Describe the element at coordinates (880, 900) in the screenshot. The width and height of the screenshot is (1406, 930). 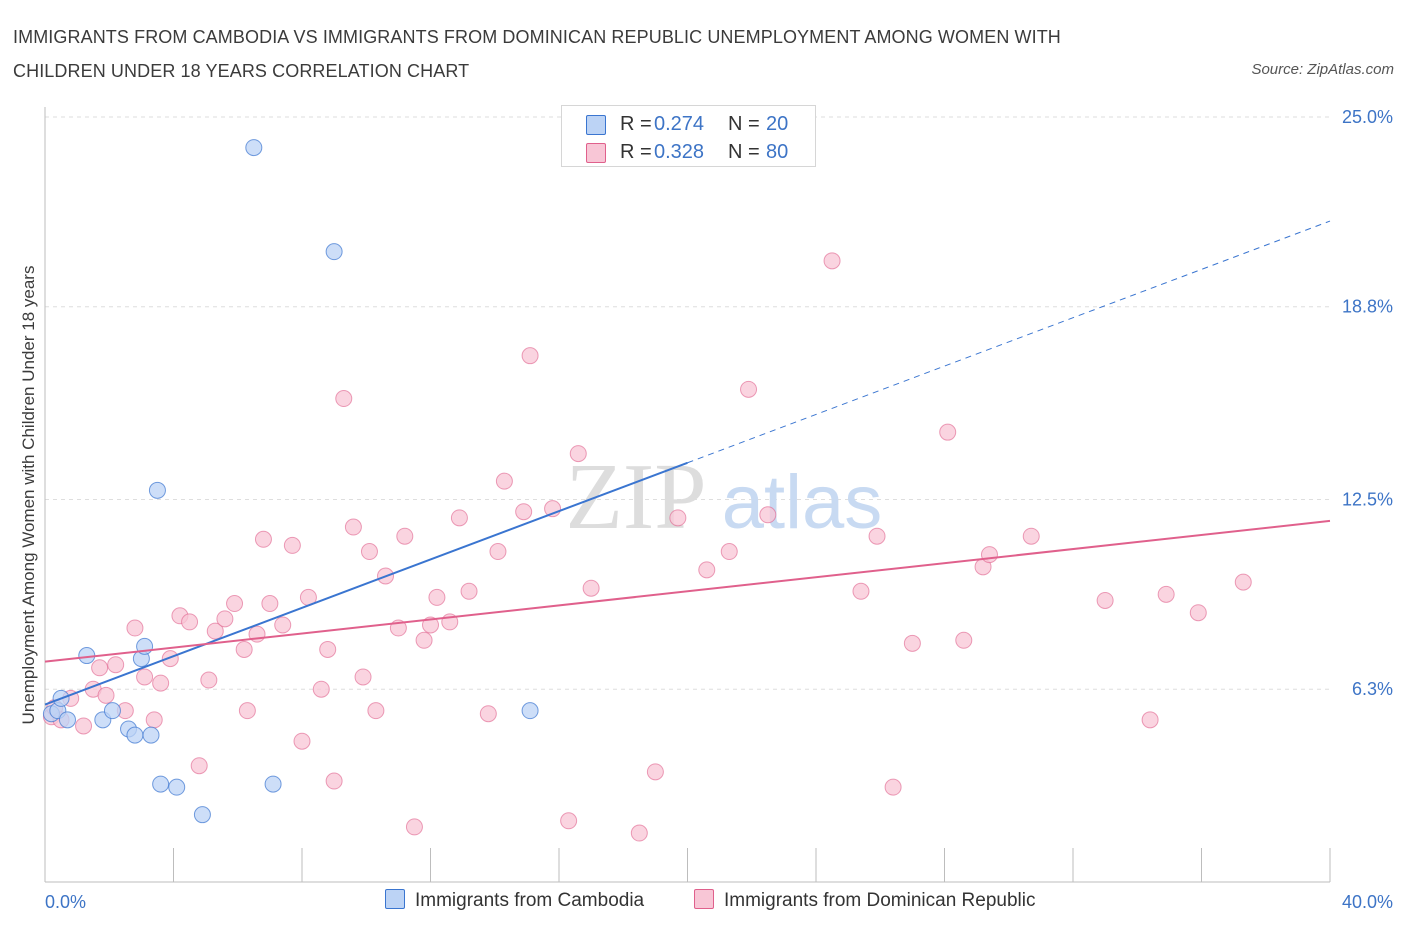
I see `legend-label-dominican: Immigrants from Dominican Republic` at that location.